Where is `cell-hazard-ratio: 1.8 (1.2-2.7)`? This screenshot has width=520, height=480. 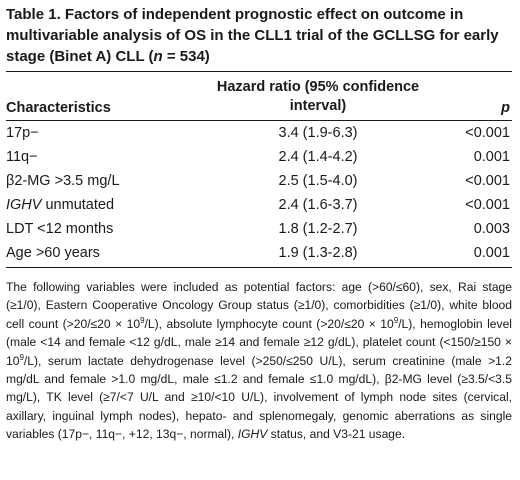
cell-hazard-ratio: 1.8 (1.2-2.7) is located at coordinates (318, 229).